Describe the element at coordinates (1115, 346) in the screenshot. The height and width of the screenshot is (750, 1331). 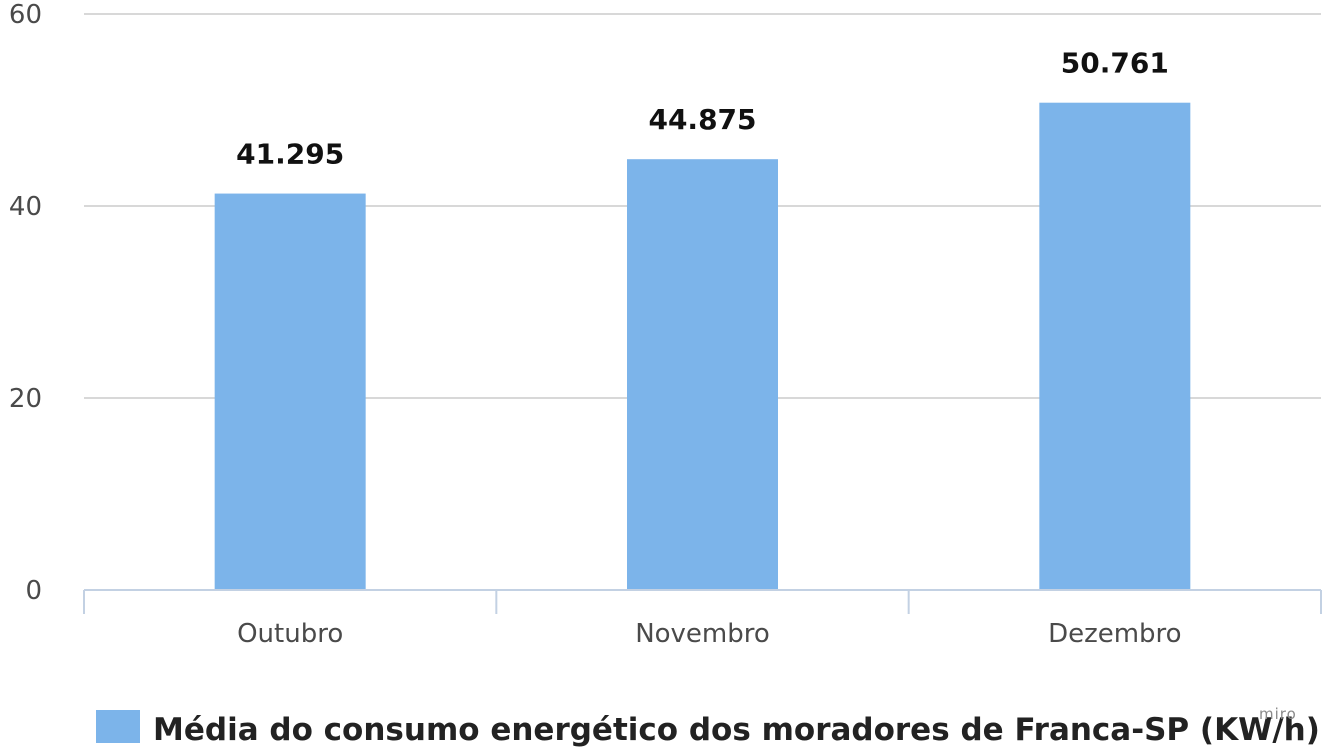
I see `bar-dezembro` at that location.